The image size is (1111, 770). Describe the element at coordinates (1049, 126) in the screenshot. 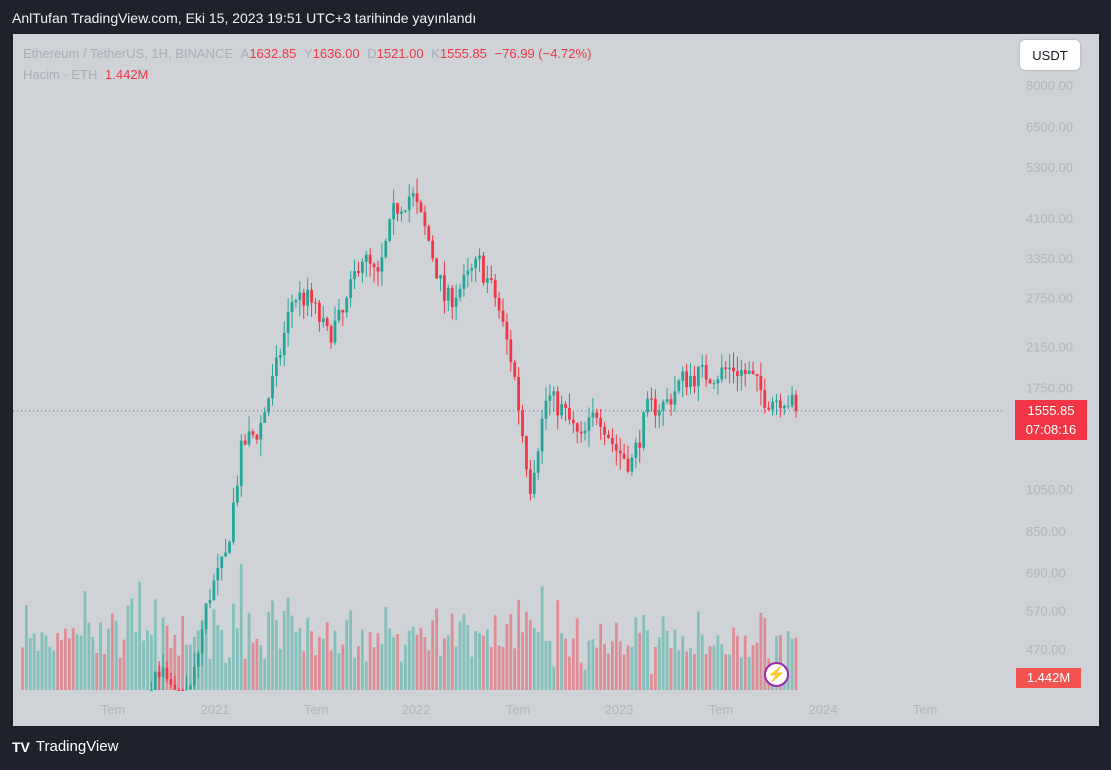

I see `price-tick-label: 6500.00` at that location.